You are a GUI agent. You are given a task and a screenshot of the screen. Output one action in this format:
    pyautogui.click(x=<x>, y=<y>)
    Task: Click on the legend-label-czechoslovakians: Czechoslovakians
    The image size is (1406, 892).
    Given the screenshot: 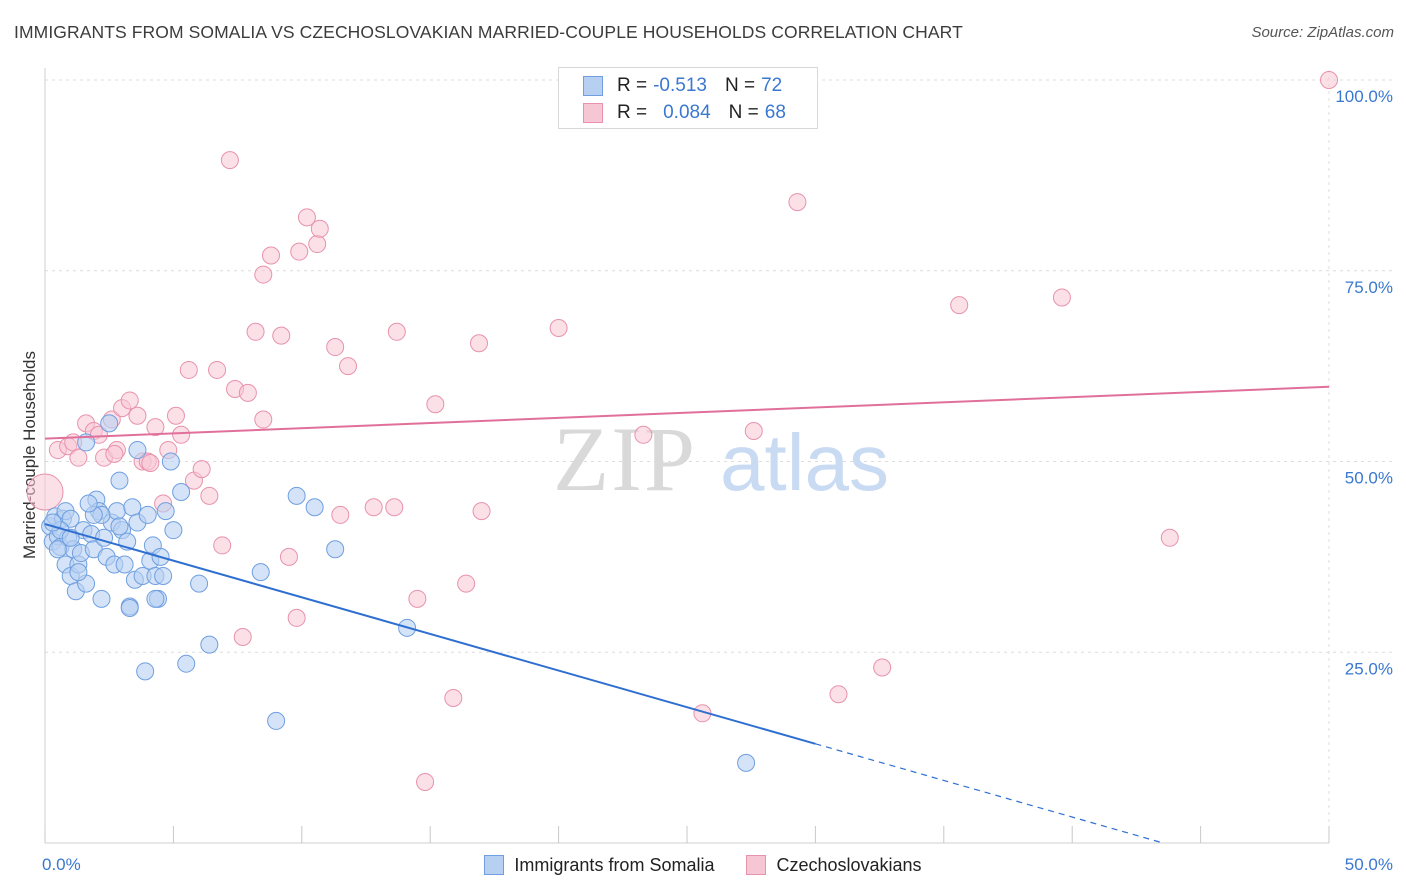 What is the action you would take?
    pyautogui.click(x=849, y=864)
    